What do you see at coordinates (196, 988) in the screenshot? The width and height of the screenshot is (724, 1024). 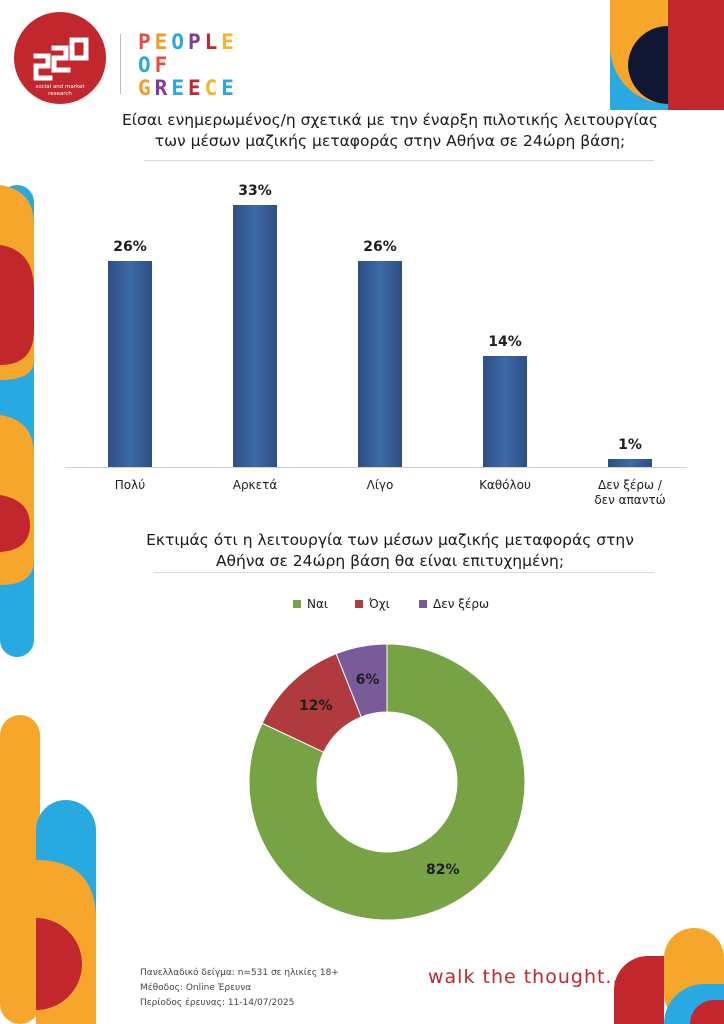 I see `method-note: Μέθοδος: Online Έρευνα` at bounding box center [196, 988].